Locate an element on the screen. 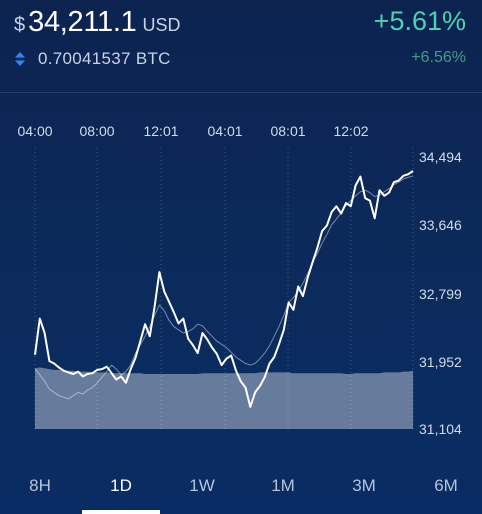  range-8h-button: 8H is located at coordinates (40, 485).